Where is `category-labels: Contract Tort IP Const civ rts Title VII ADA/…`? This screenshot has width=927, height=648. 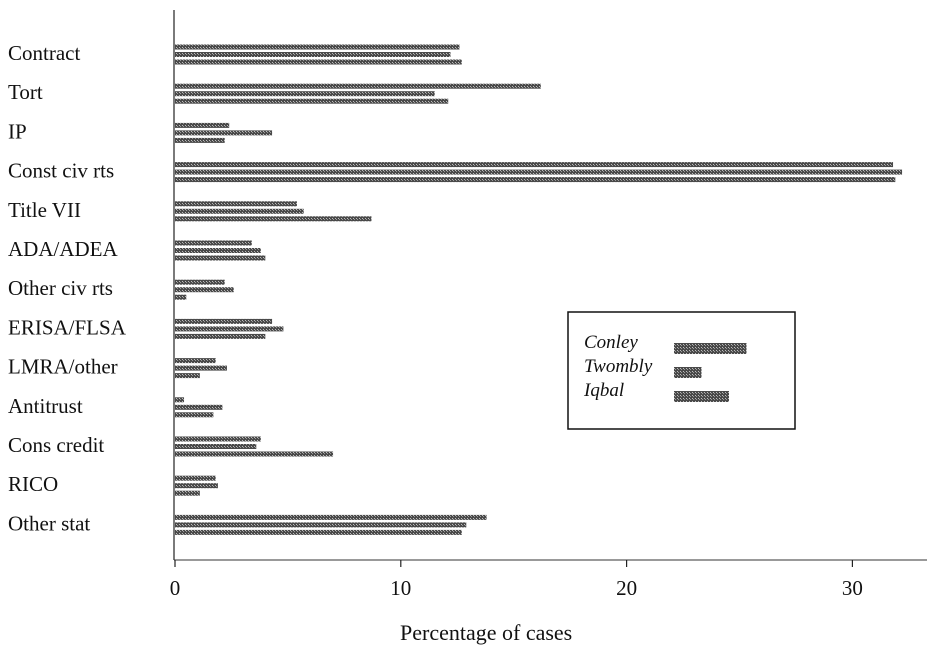 category-labels: Contract Tort IP Const civ rts Title VII ADA/… is located at coordinates (67, 288).